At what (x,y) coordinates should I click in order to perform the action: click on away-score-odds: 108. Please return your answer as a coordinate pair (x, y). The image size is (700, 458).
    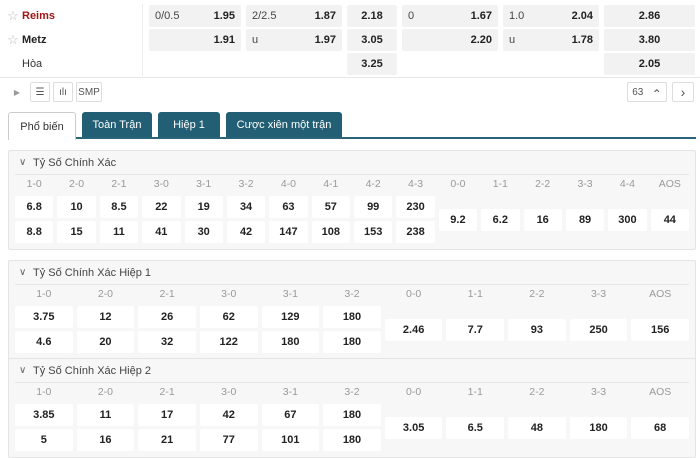
    Looking at the image, I should click on (330, 232).